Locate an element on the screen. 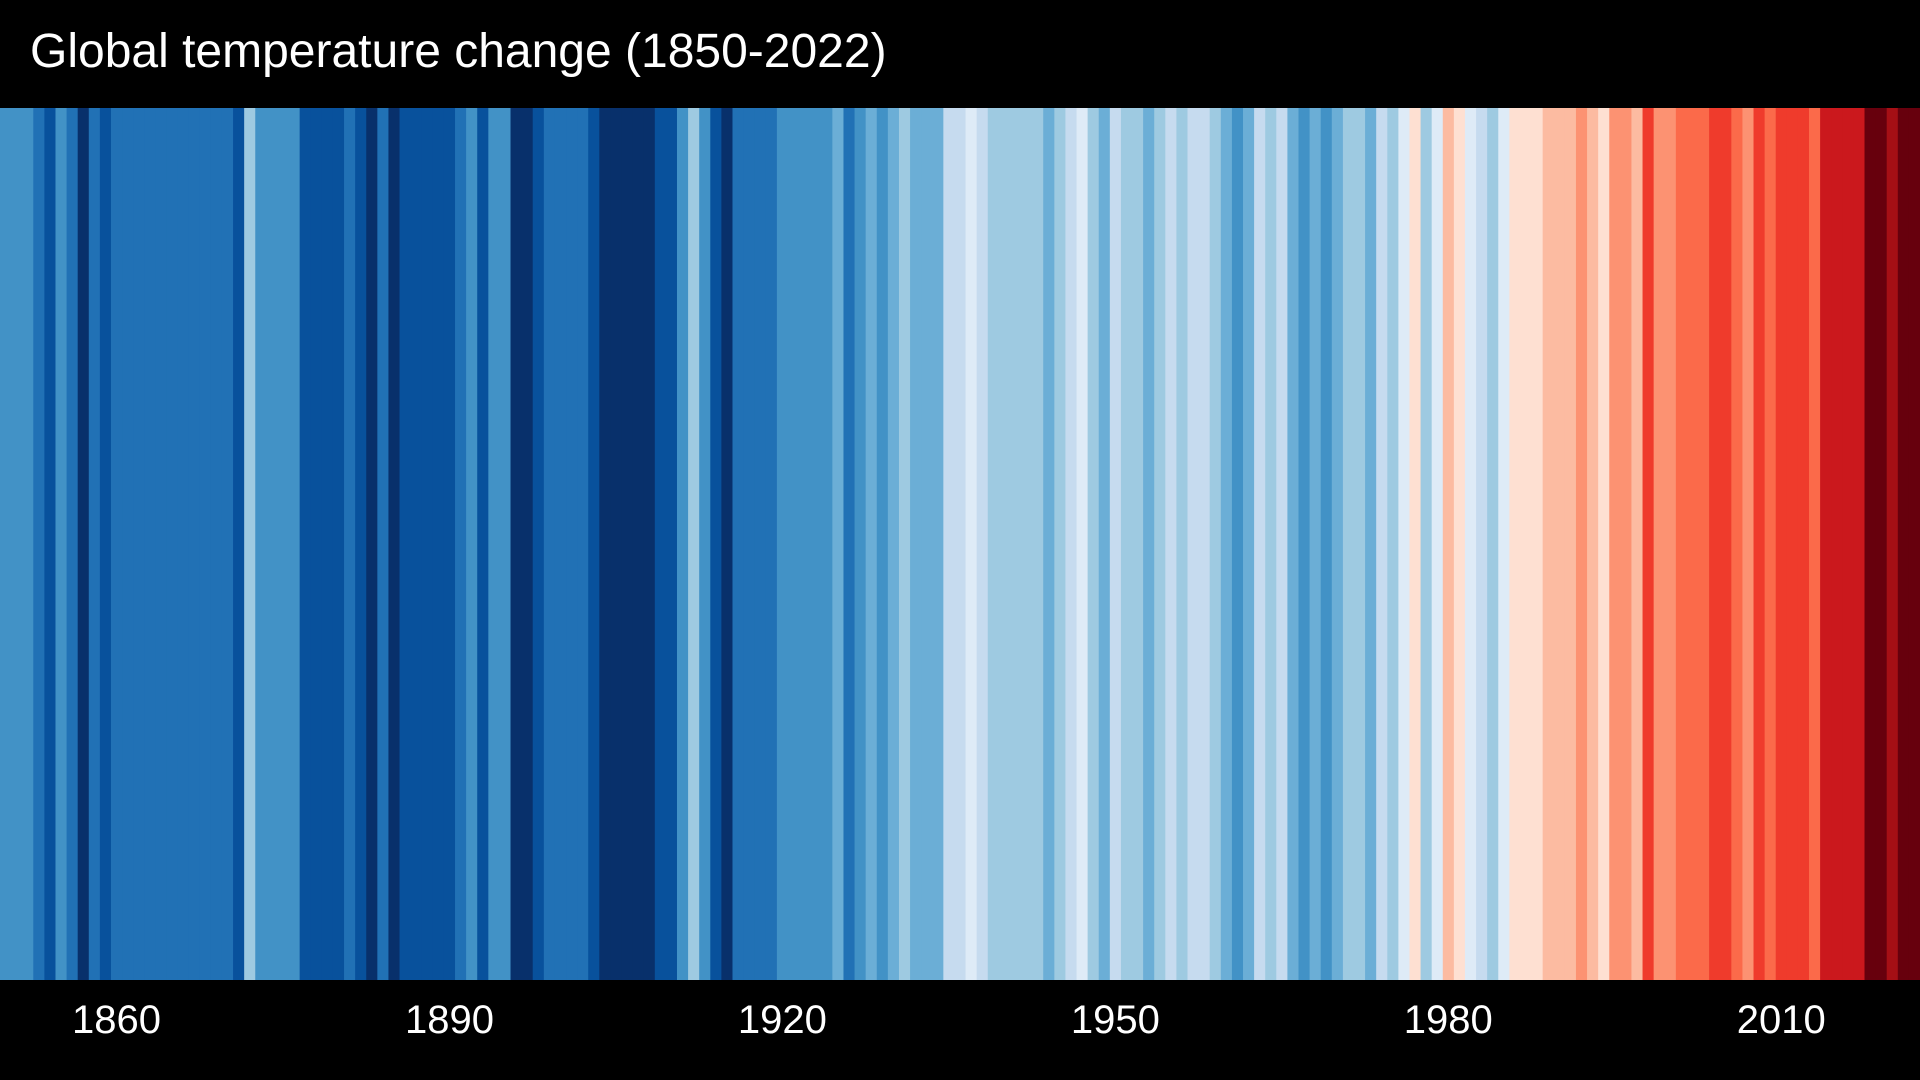 The width and height of the screenshot is (1920, 1080). x-tick-label-1890: 1890 is located at coordinates (449, 1020).